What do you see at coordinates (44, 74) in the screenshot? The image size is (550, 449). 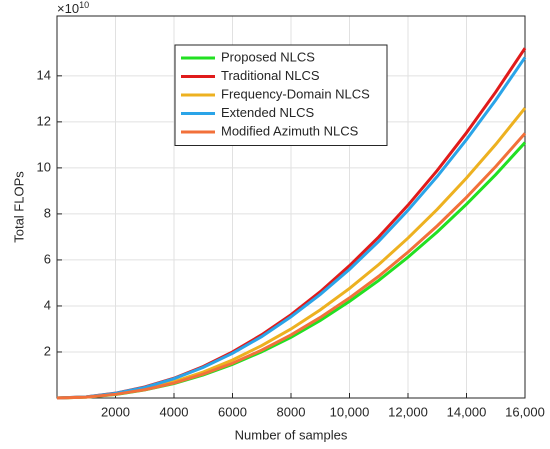 I see `y-tick-label: 14` at bounding box center [44, 74].